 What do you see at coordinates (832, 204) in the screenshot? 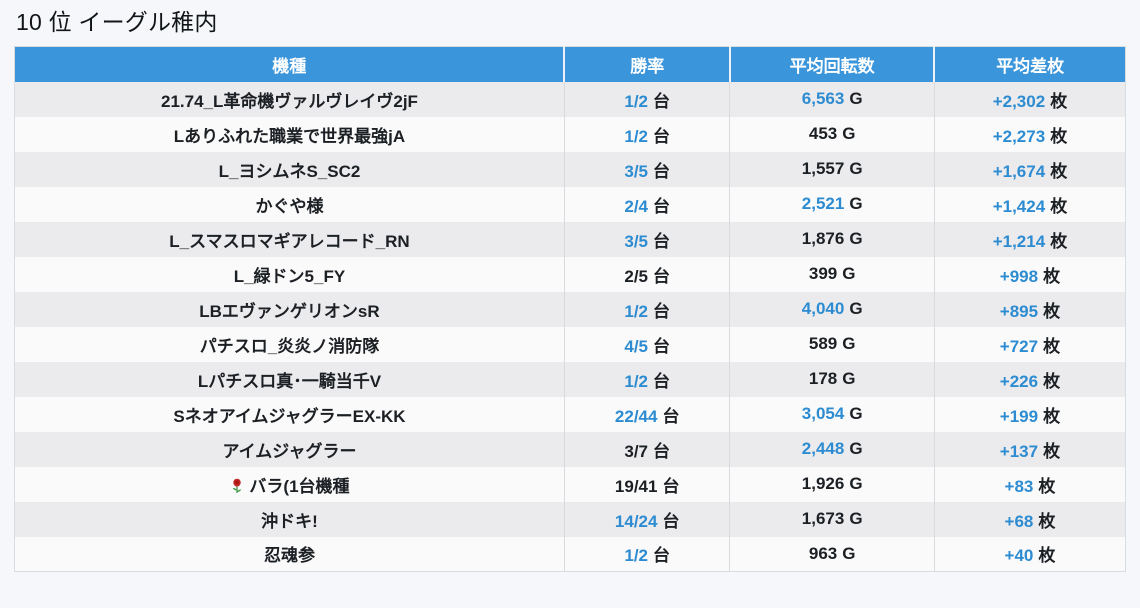
I see `avg-spins-cell: 2,521 G` at bounding box center [832, 204].